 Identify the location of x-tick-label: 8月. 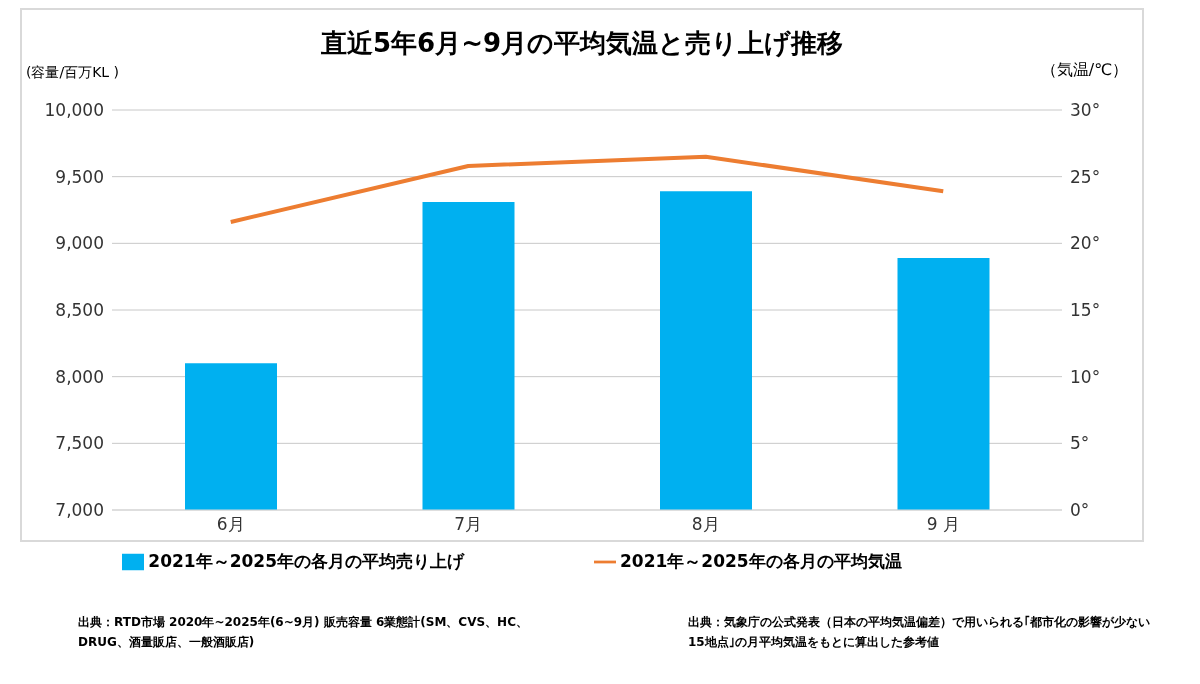
(705, 524).